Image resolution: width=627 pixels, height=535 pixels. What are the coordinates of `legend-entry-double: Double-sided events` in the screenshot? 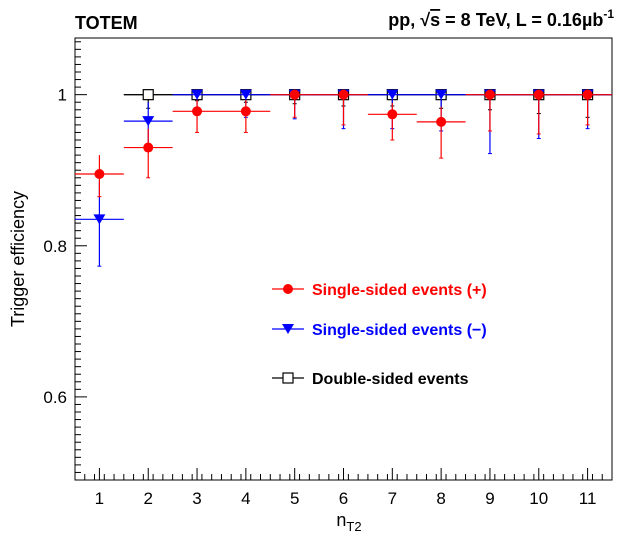 It's located at (370, 379).